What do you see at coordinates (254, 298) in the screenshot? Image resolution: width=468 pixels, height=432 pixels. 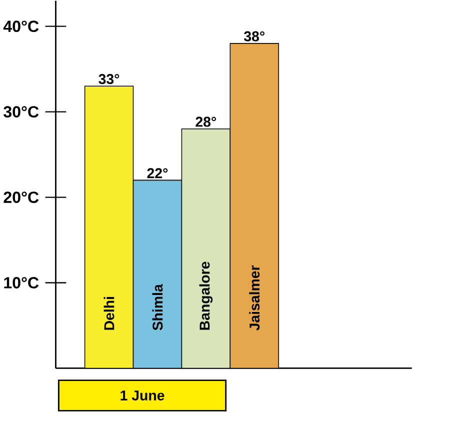 I see `x-tick-label: Jaisalmer` at bounding box center [254, 298].